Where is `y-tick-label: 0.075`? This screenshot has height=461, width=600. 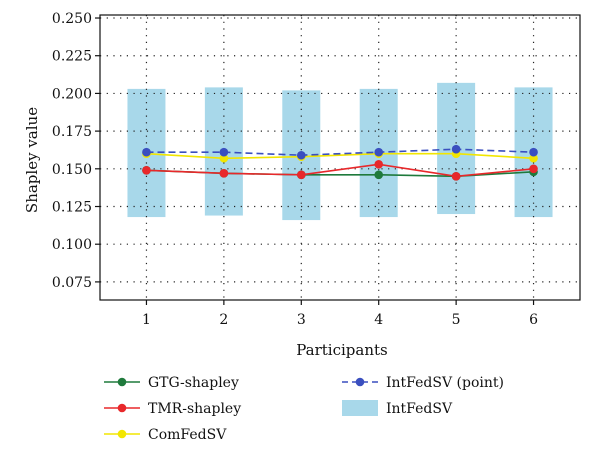
y-tick-label: 0.075 is located at coordinates (72, 283).